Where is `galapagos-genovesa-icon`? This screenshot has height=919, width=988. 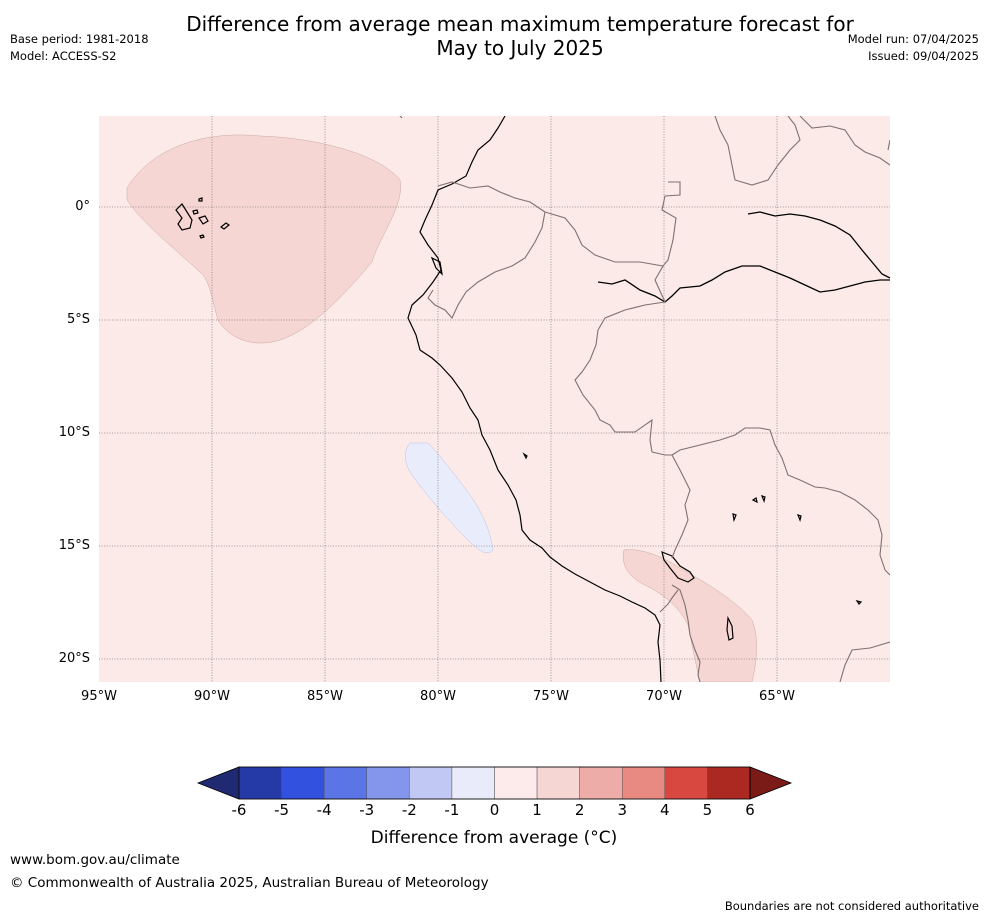
galapagos-genovesa-icon is located at coordinates (200, 199).